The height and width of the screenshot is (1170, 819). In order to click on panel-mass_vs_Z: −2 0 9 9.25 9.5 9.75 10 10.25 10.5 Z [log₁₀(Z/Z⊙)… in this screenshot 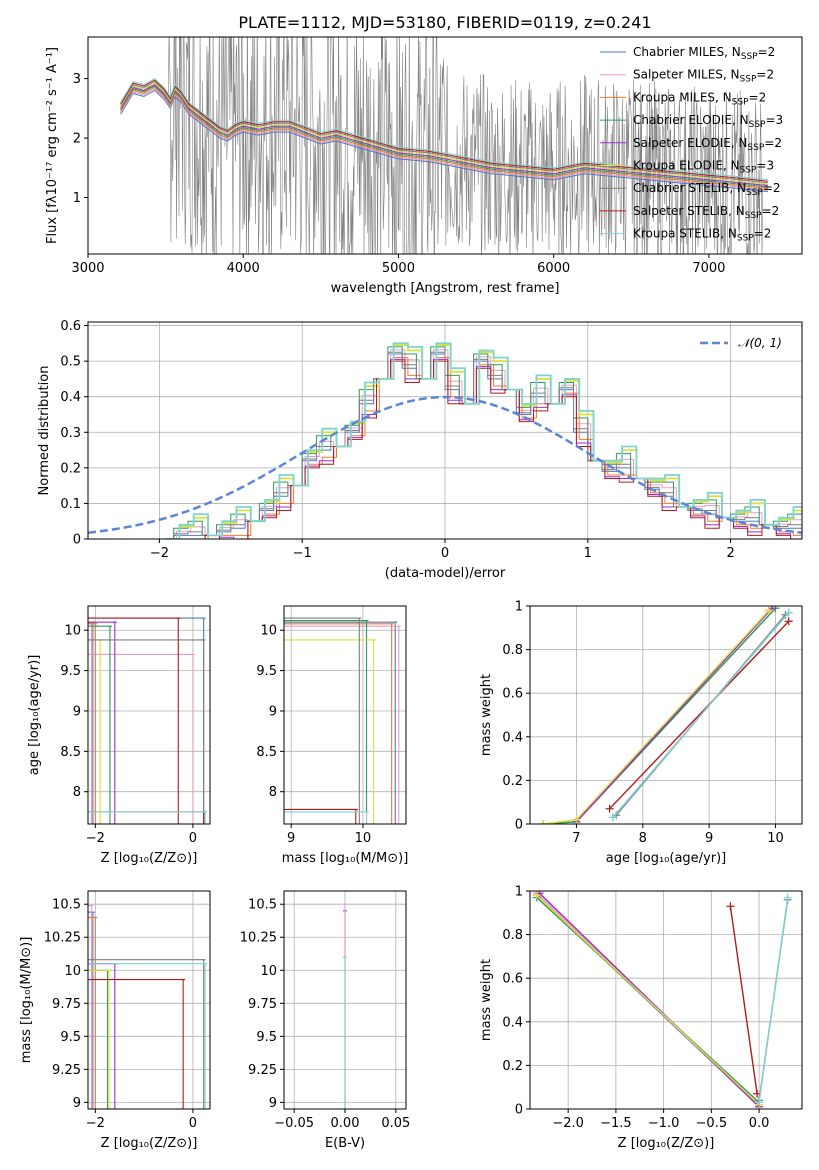, I will do `click(115, 1020)`.